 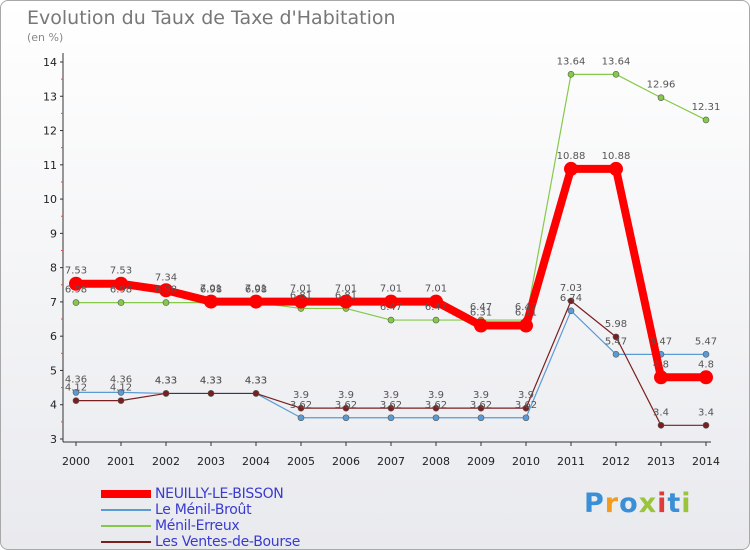 What do you see at coordinates (50, 62) in the screenshot?
I see `y-tick-label: 14` at bounding box center [50, 62].